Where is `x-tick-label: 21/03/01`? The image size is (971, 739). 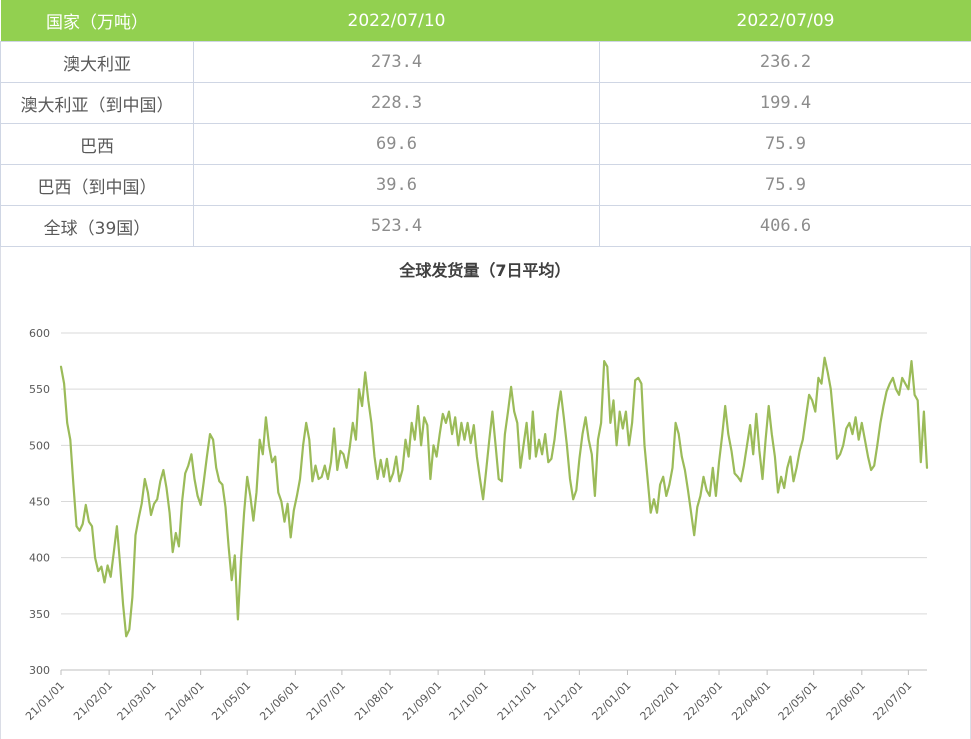 x-tick-label: 21/03/01 is located at coordinates (137, 701).